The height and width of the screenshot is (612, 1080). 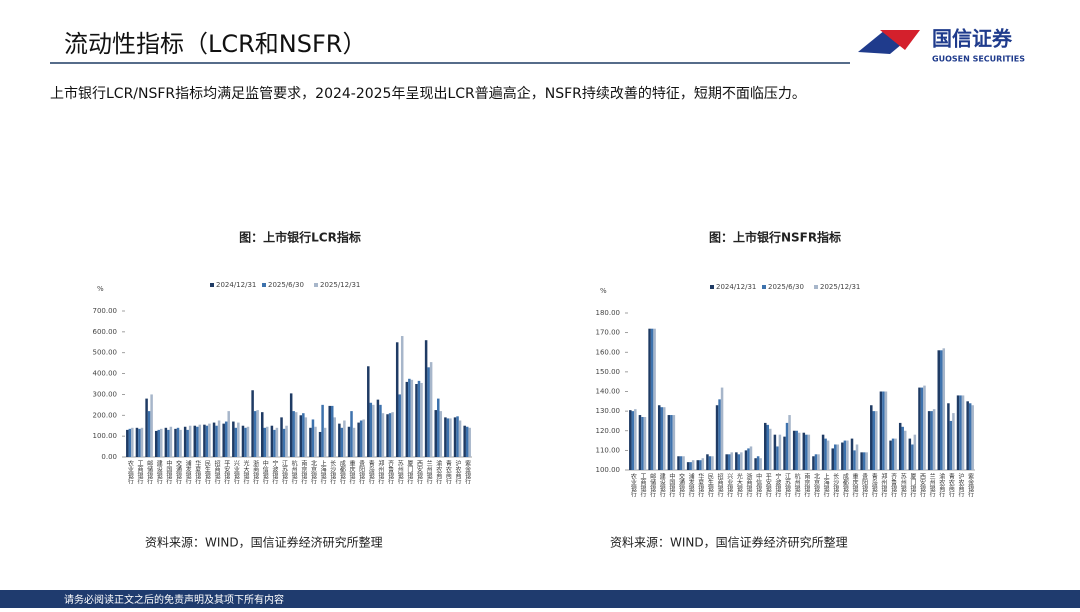 I want to click on y-tick-label: 0.00, so click(x=109, y=457).